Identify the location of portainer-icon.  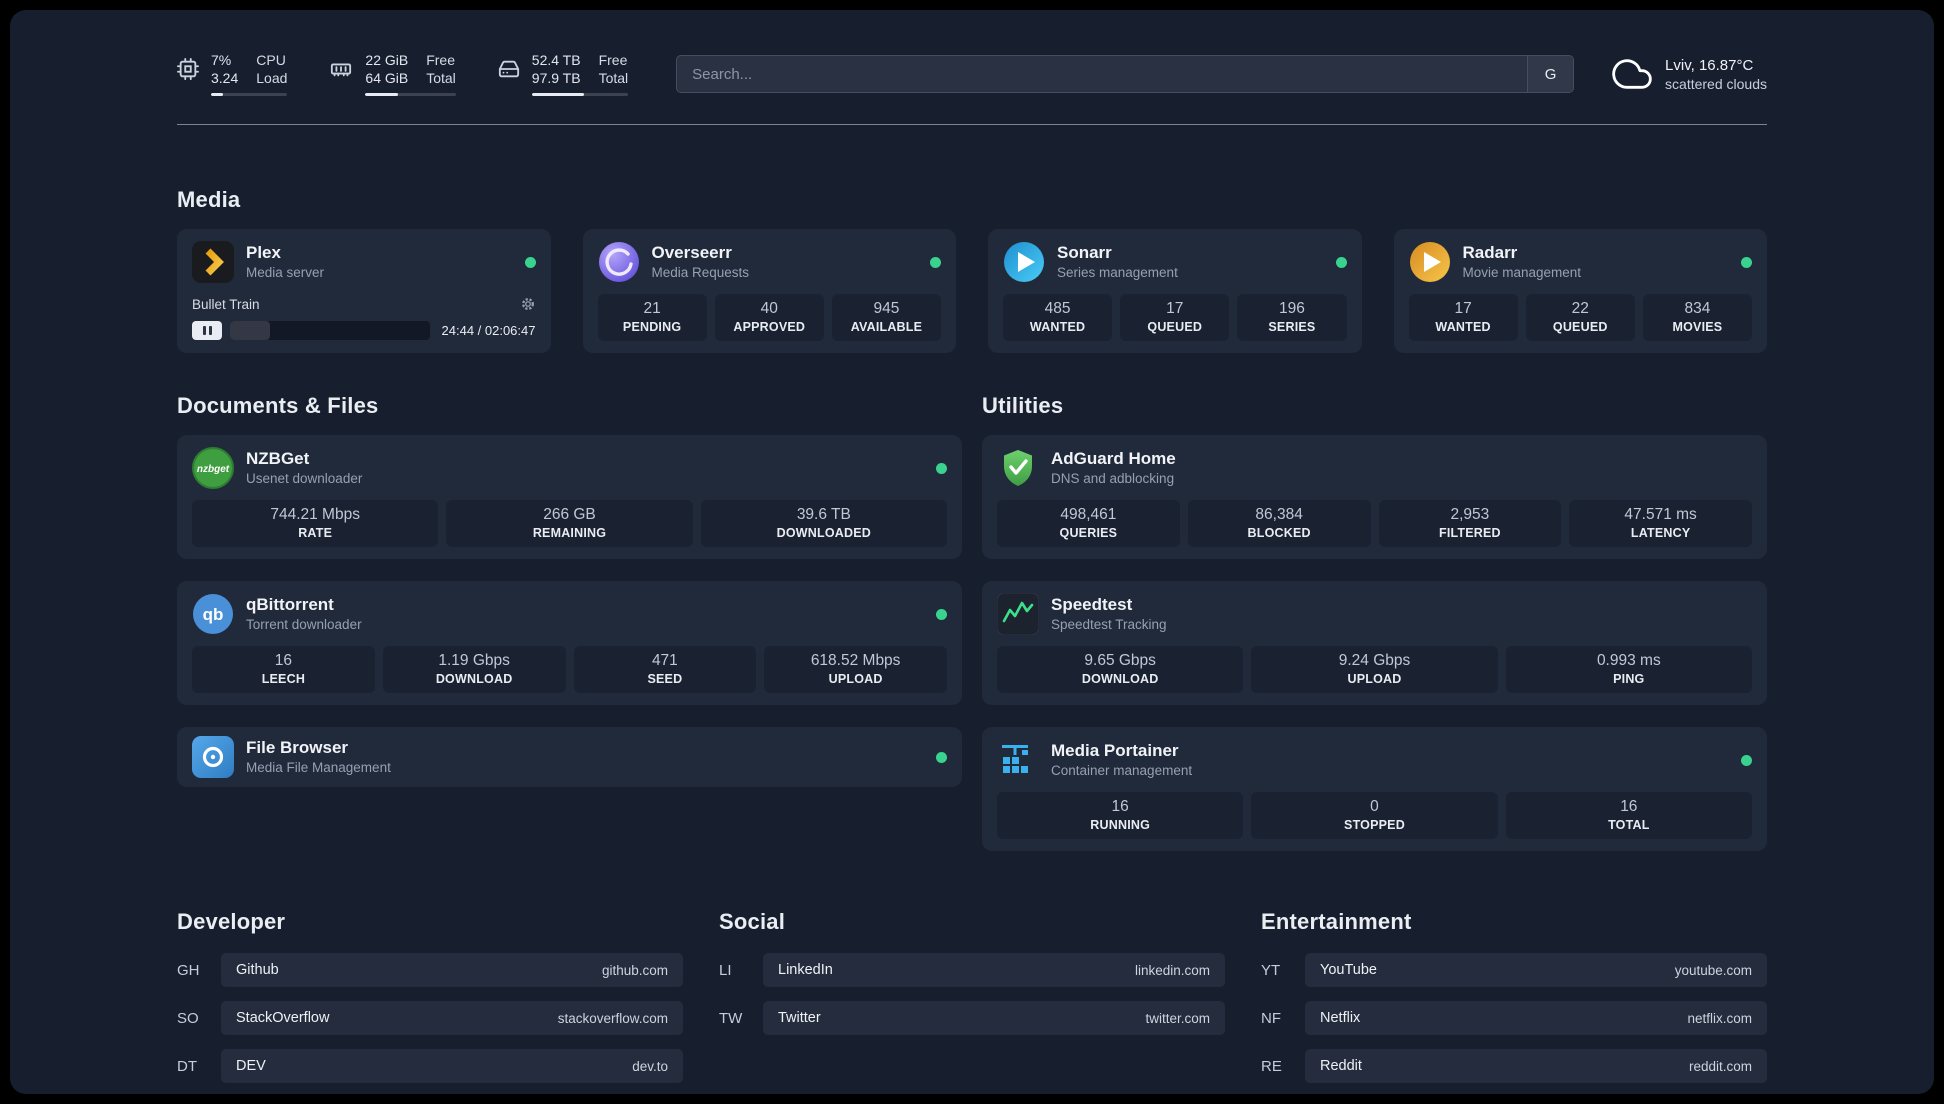
(1018, 760).